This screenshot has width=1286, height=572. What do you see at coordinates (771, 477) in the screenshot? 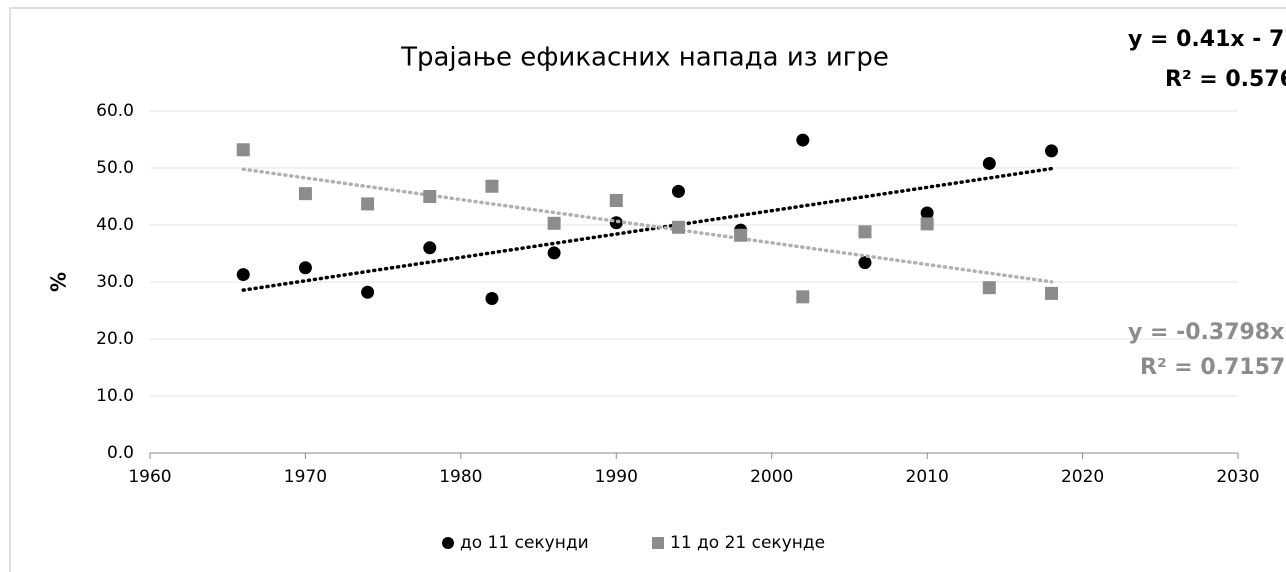
I see `x-tick-label: 2000` at bounding box center [771, 477].